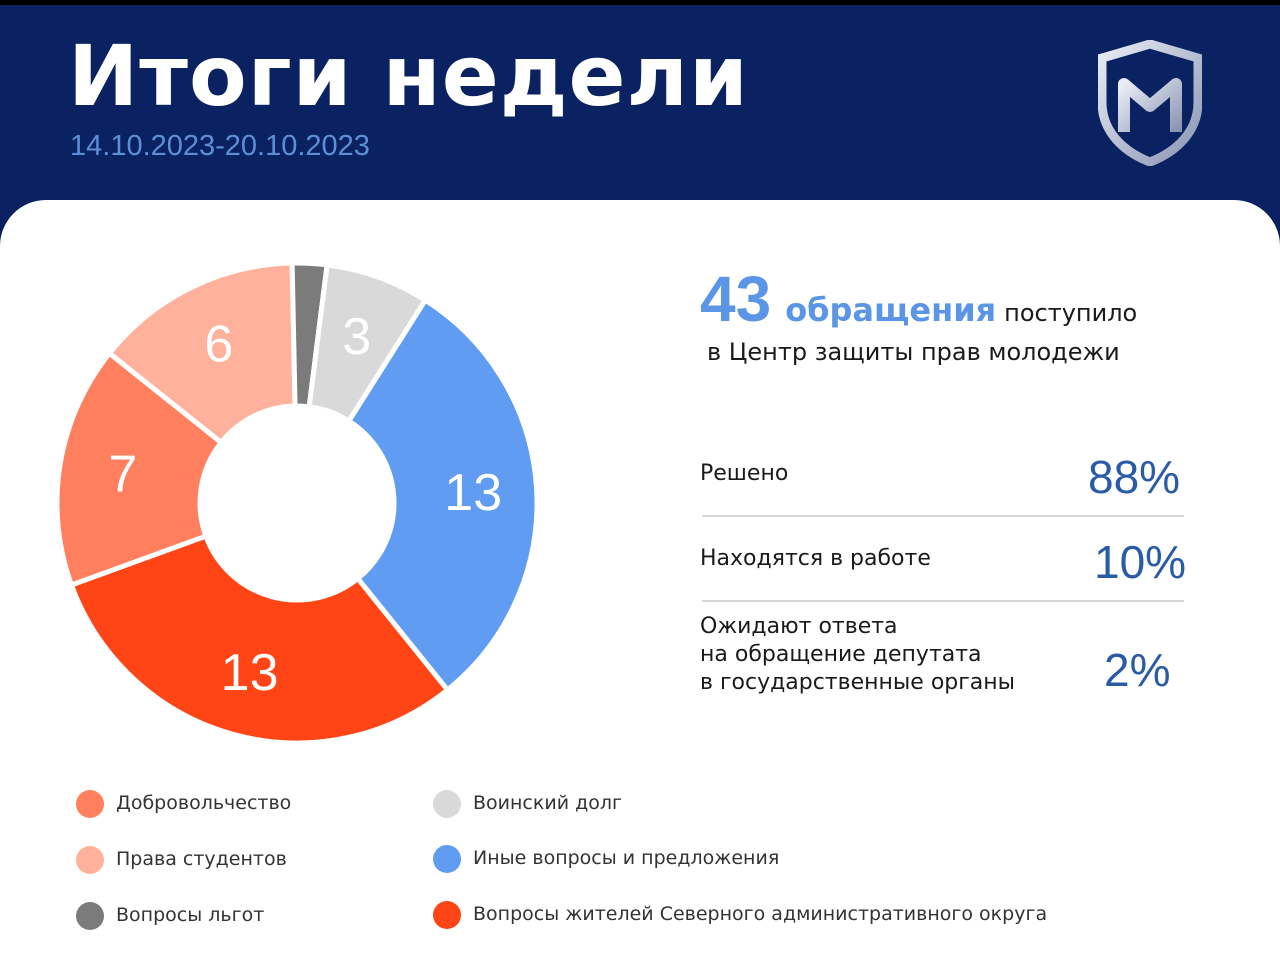  What do you see at coordinates (218, 345) in the screenshot?
I see `donut-value-label: 6` at bounding box center [218, 345].